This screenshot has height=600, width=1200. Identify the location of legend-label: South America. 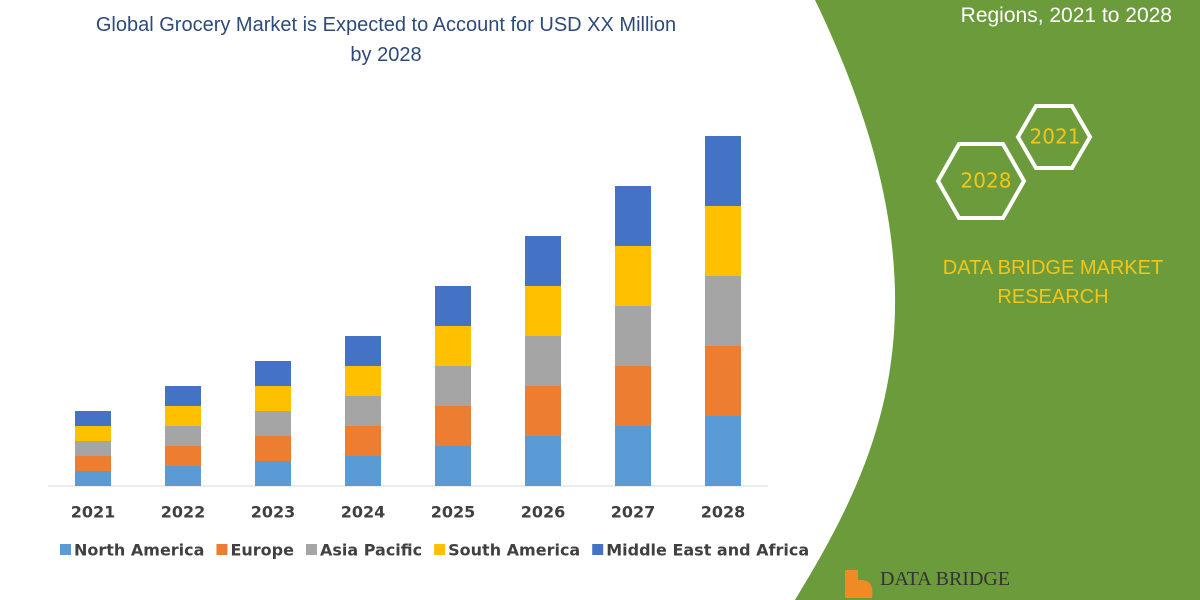
(514, 550).